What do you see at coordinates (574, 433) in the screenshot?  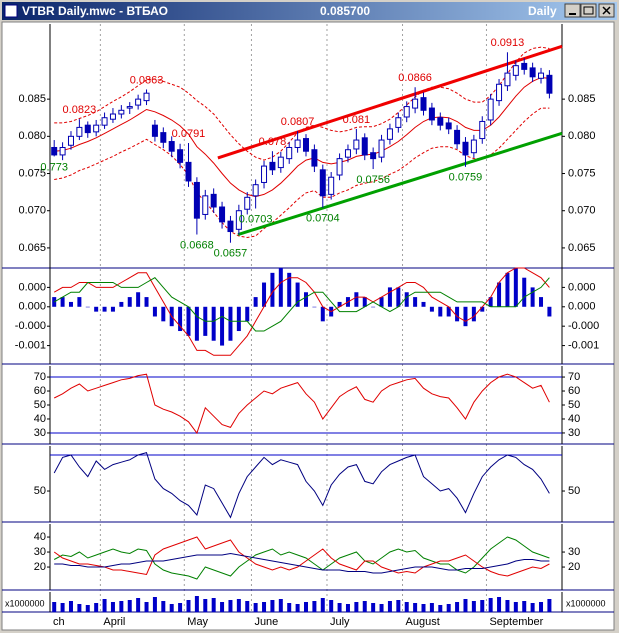 I see `y-tick-label-right: 30` at bounding box center [574, 433].